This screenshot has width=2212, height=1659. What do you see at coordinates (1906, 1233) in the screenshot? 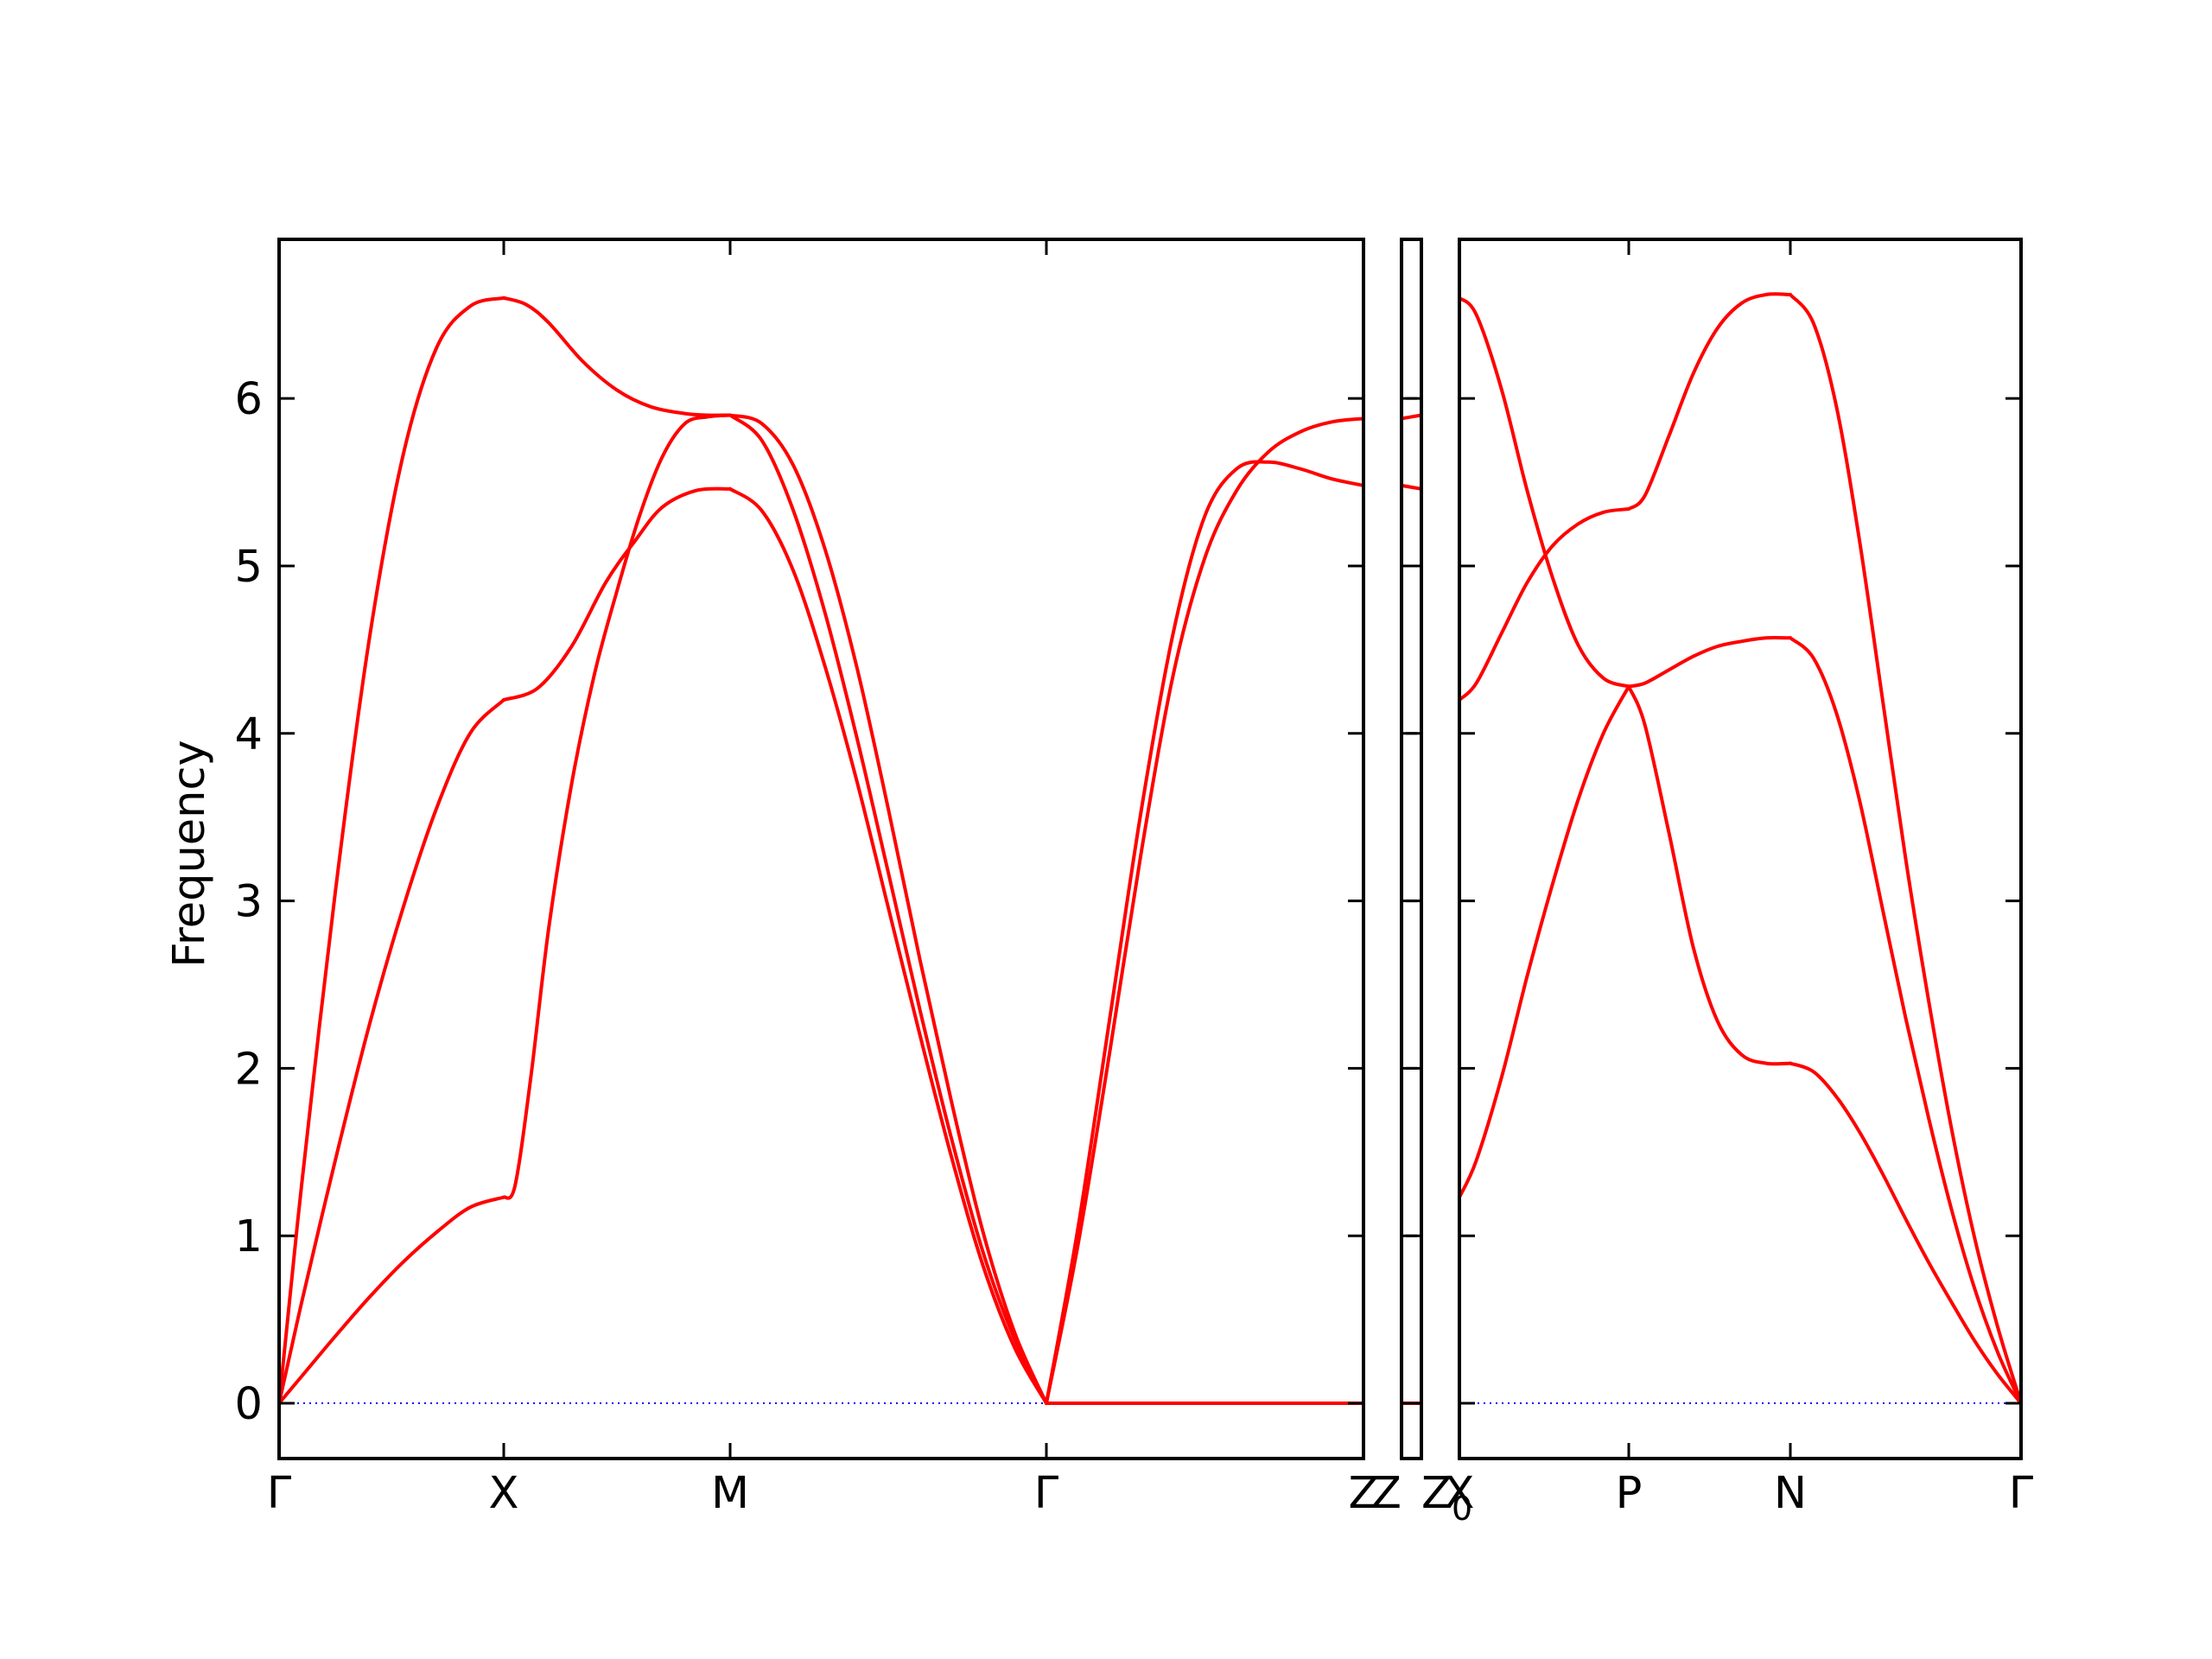
I see `band-3-n-γ` at bounding box center [1906, 1233].